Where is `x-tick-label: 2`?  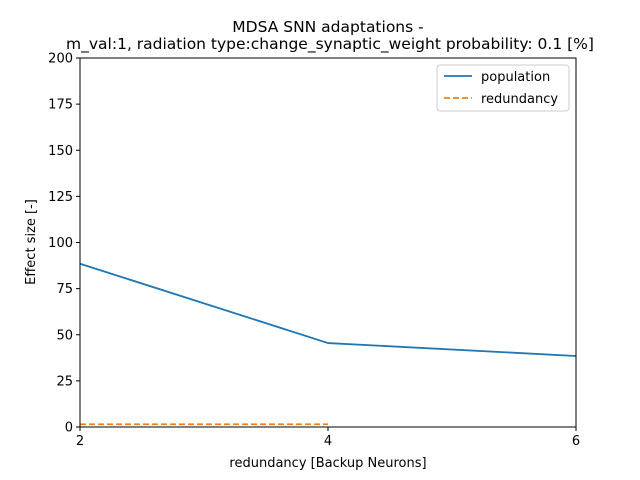
x-tick-label: 2 is located at coordinates (80, 441).